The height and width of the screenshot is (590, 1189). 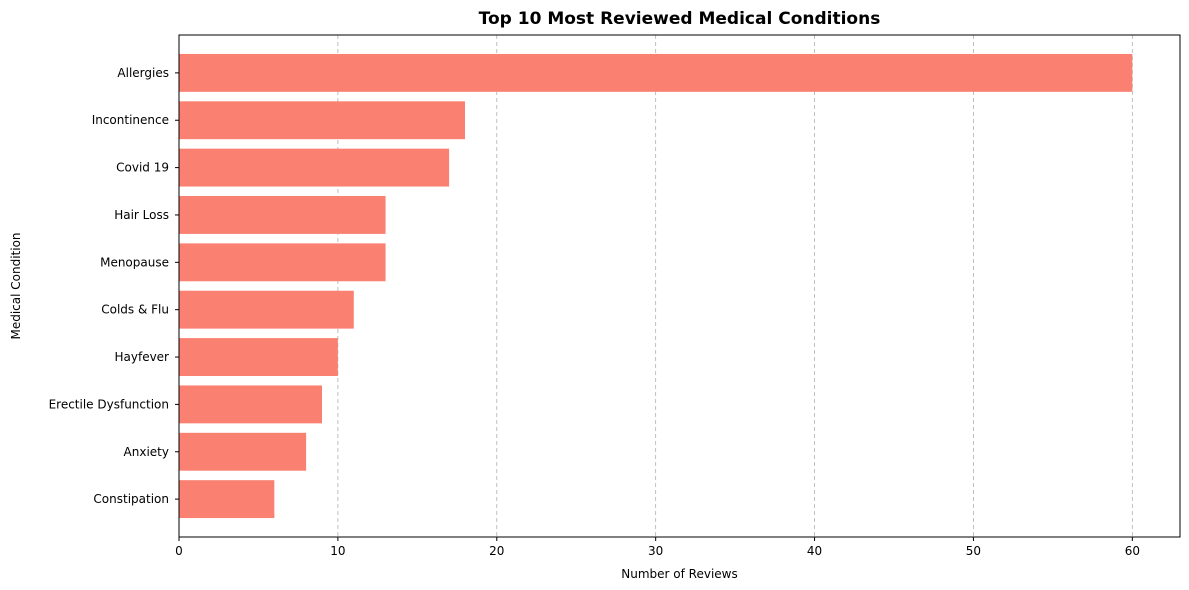 What do you see at coordinates (146, 452) in the screenshot?
I see `y-tick-label: Anxiety` at bounding box center [146, 452].